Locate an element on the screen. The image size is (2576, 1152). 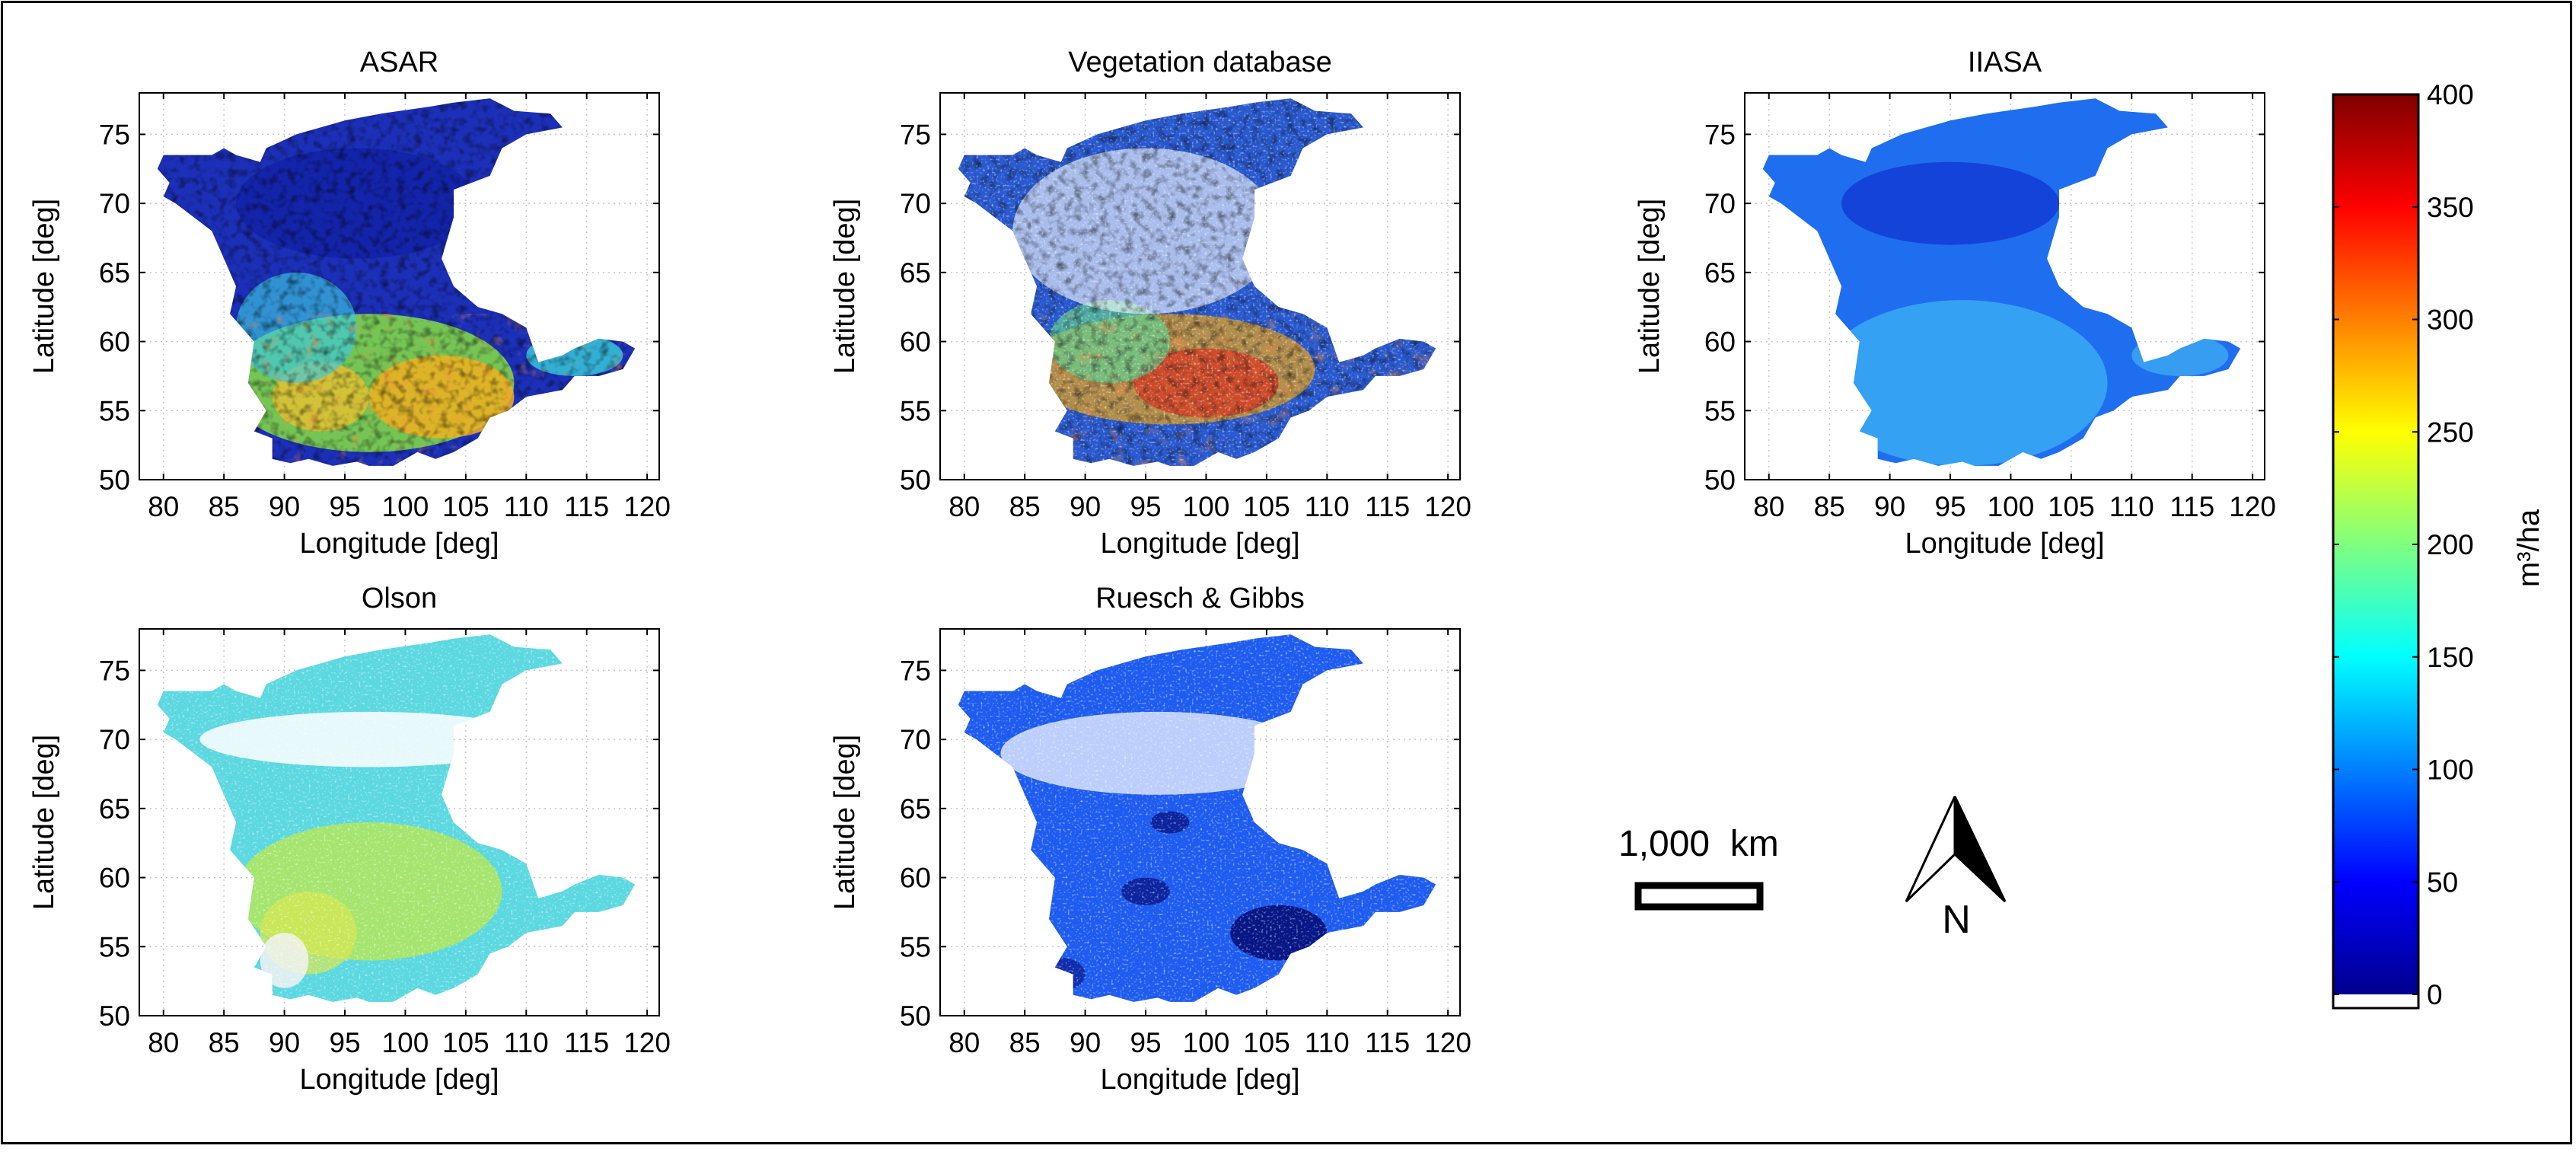
map-value-region is located at coordinates (1962, 383).